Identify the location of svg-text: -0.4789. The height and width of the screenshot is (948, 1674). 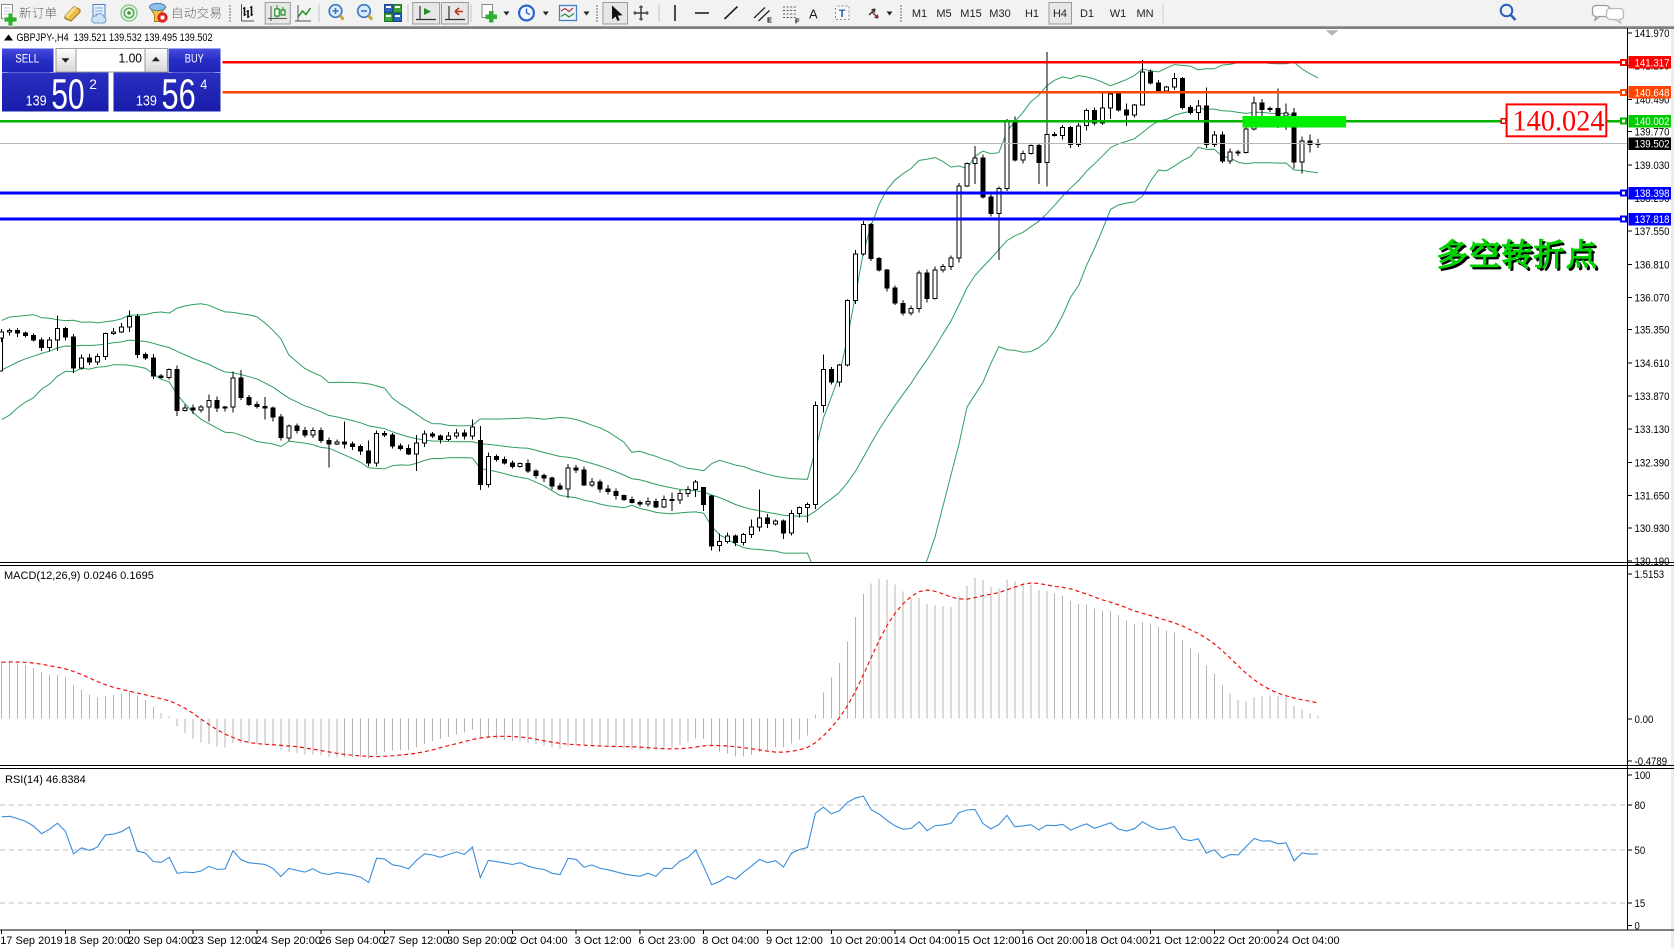
(1651, 762).